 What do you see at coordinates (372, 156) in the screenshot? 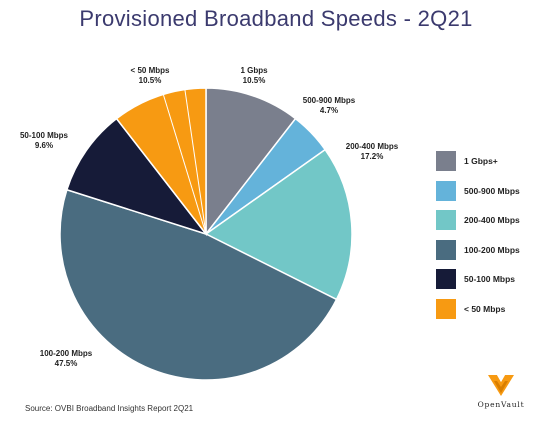
I see `slice-value-2: 17.2%` at bounding box center [372, 156].